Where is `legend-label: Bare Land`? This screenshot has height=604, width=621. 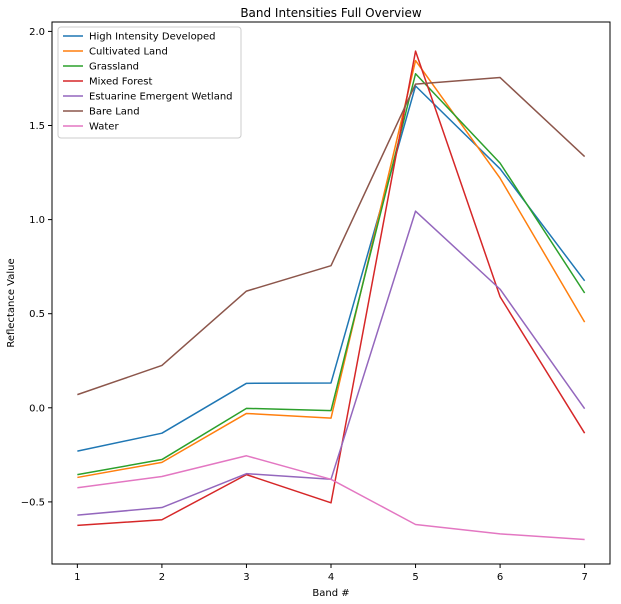 legend-label: Bare Land is located at coordinates (114, 112).